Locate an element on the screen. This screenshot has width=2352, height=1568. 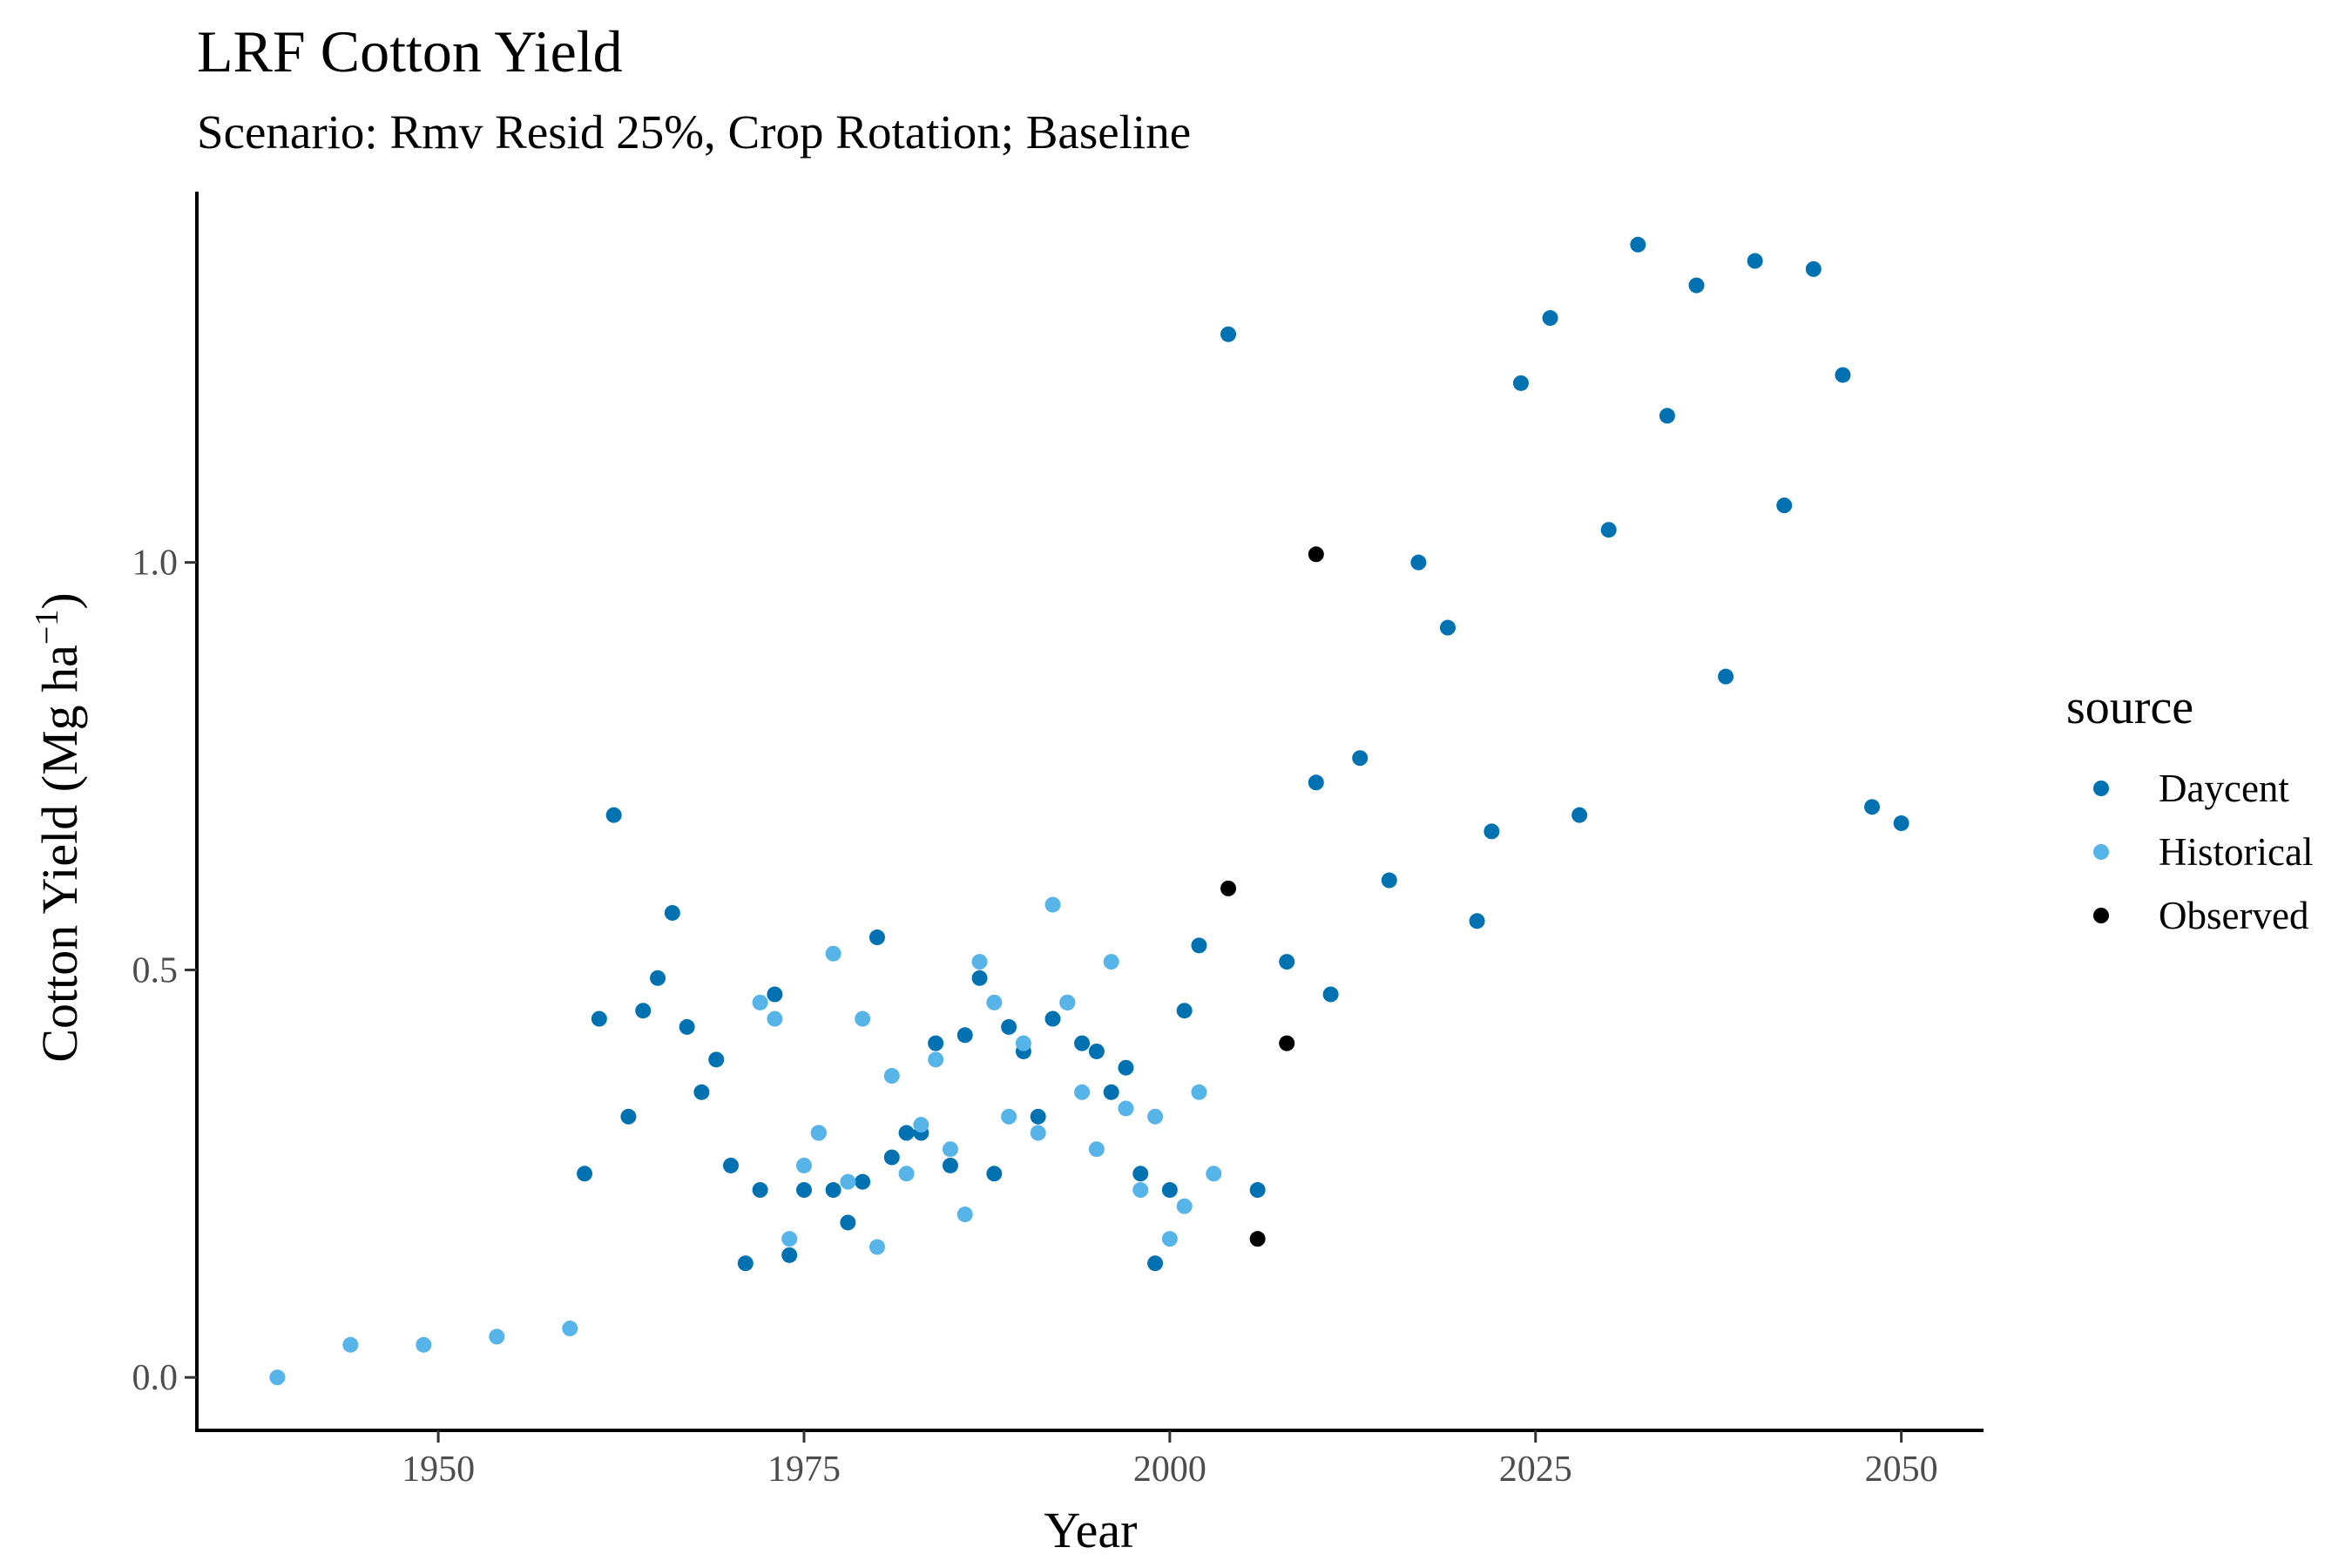
legend-items: Daycent Historical Observed is located at coordinates (2203, 852).